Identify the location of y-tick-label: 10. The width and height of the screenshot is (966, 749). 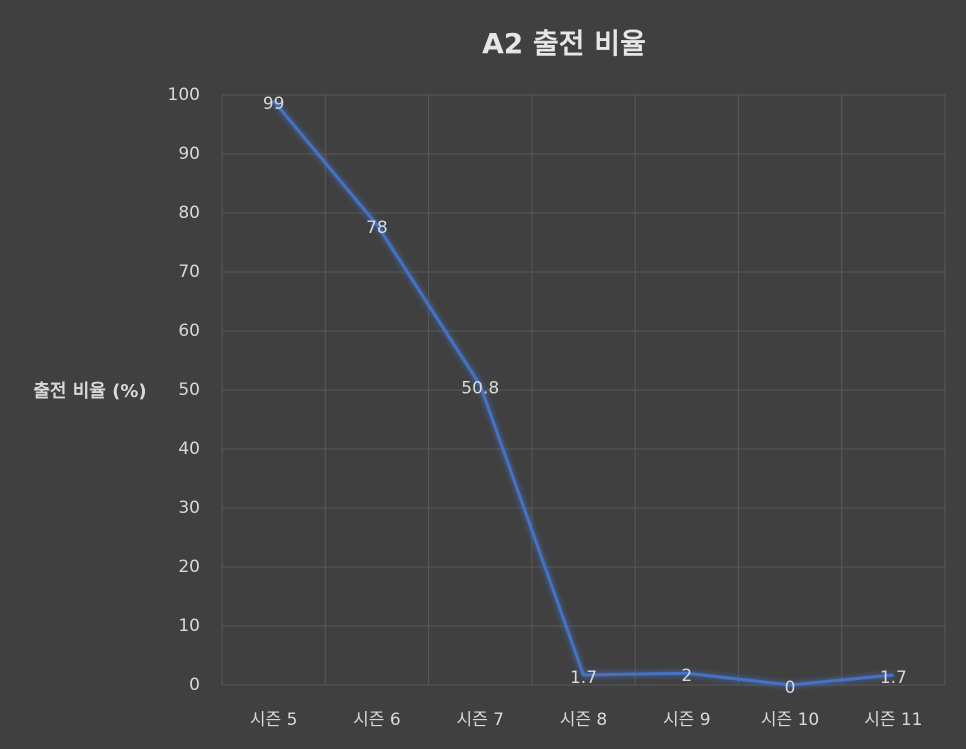
(189, 626).